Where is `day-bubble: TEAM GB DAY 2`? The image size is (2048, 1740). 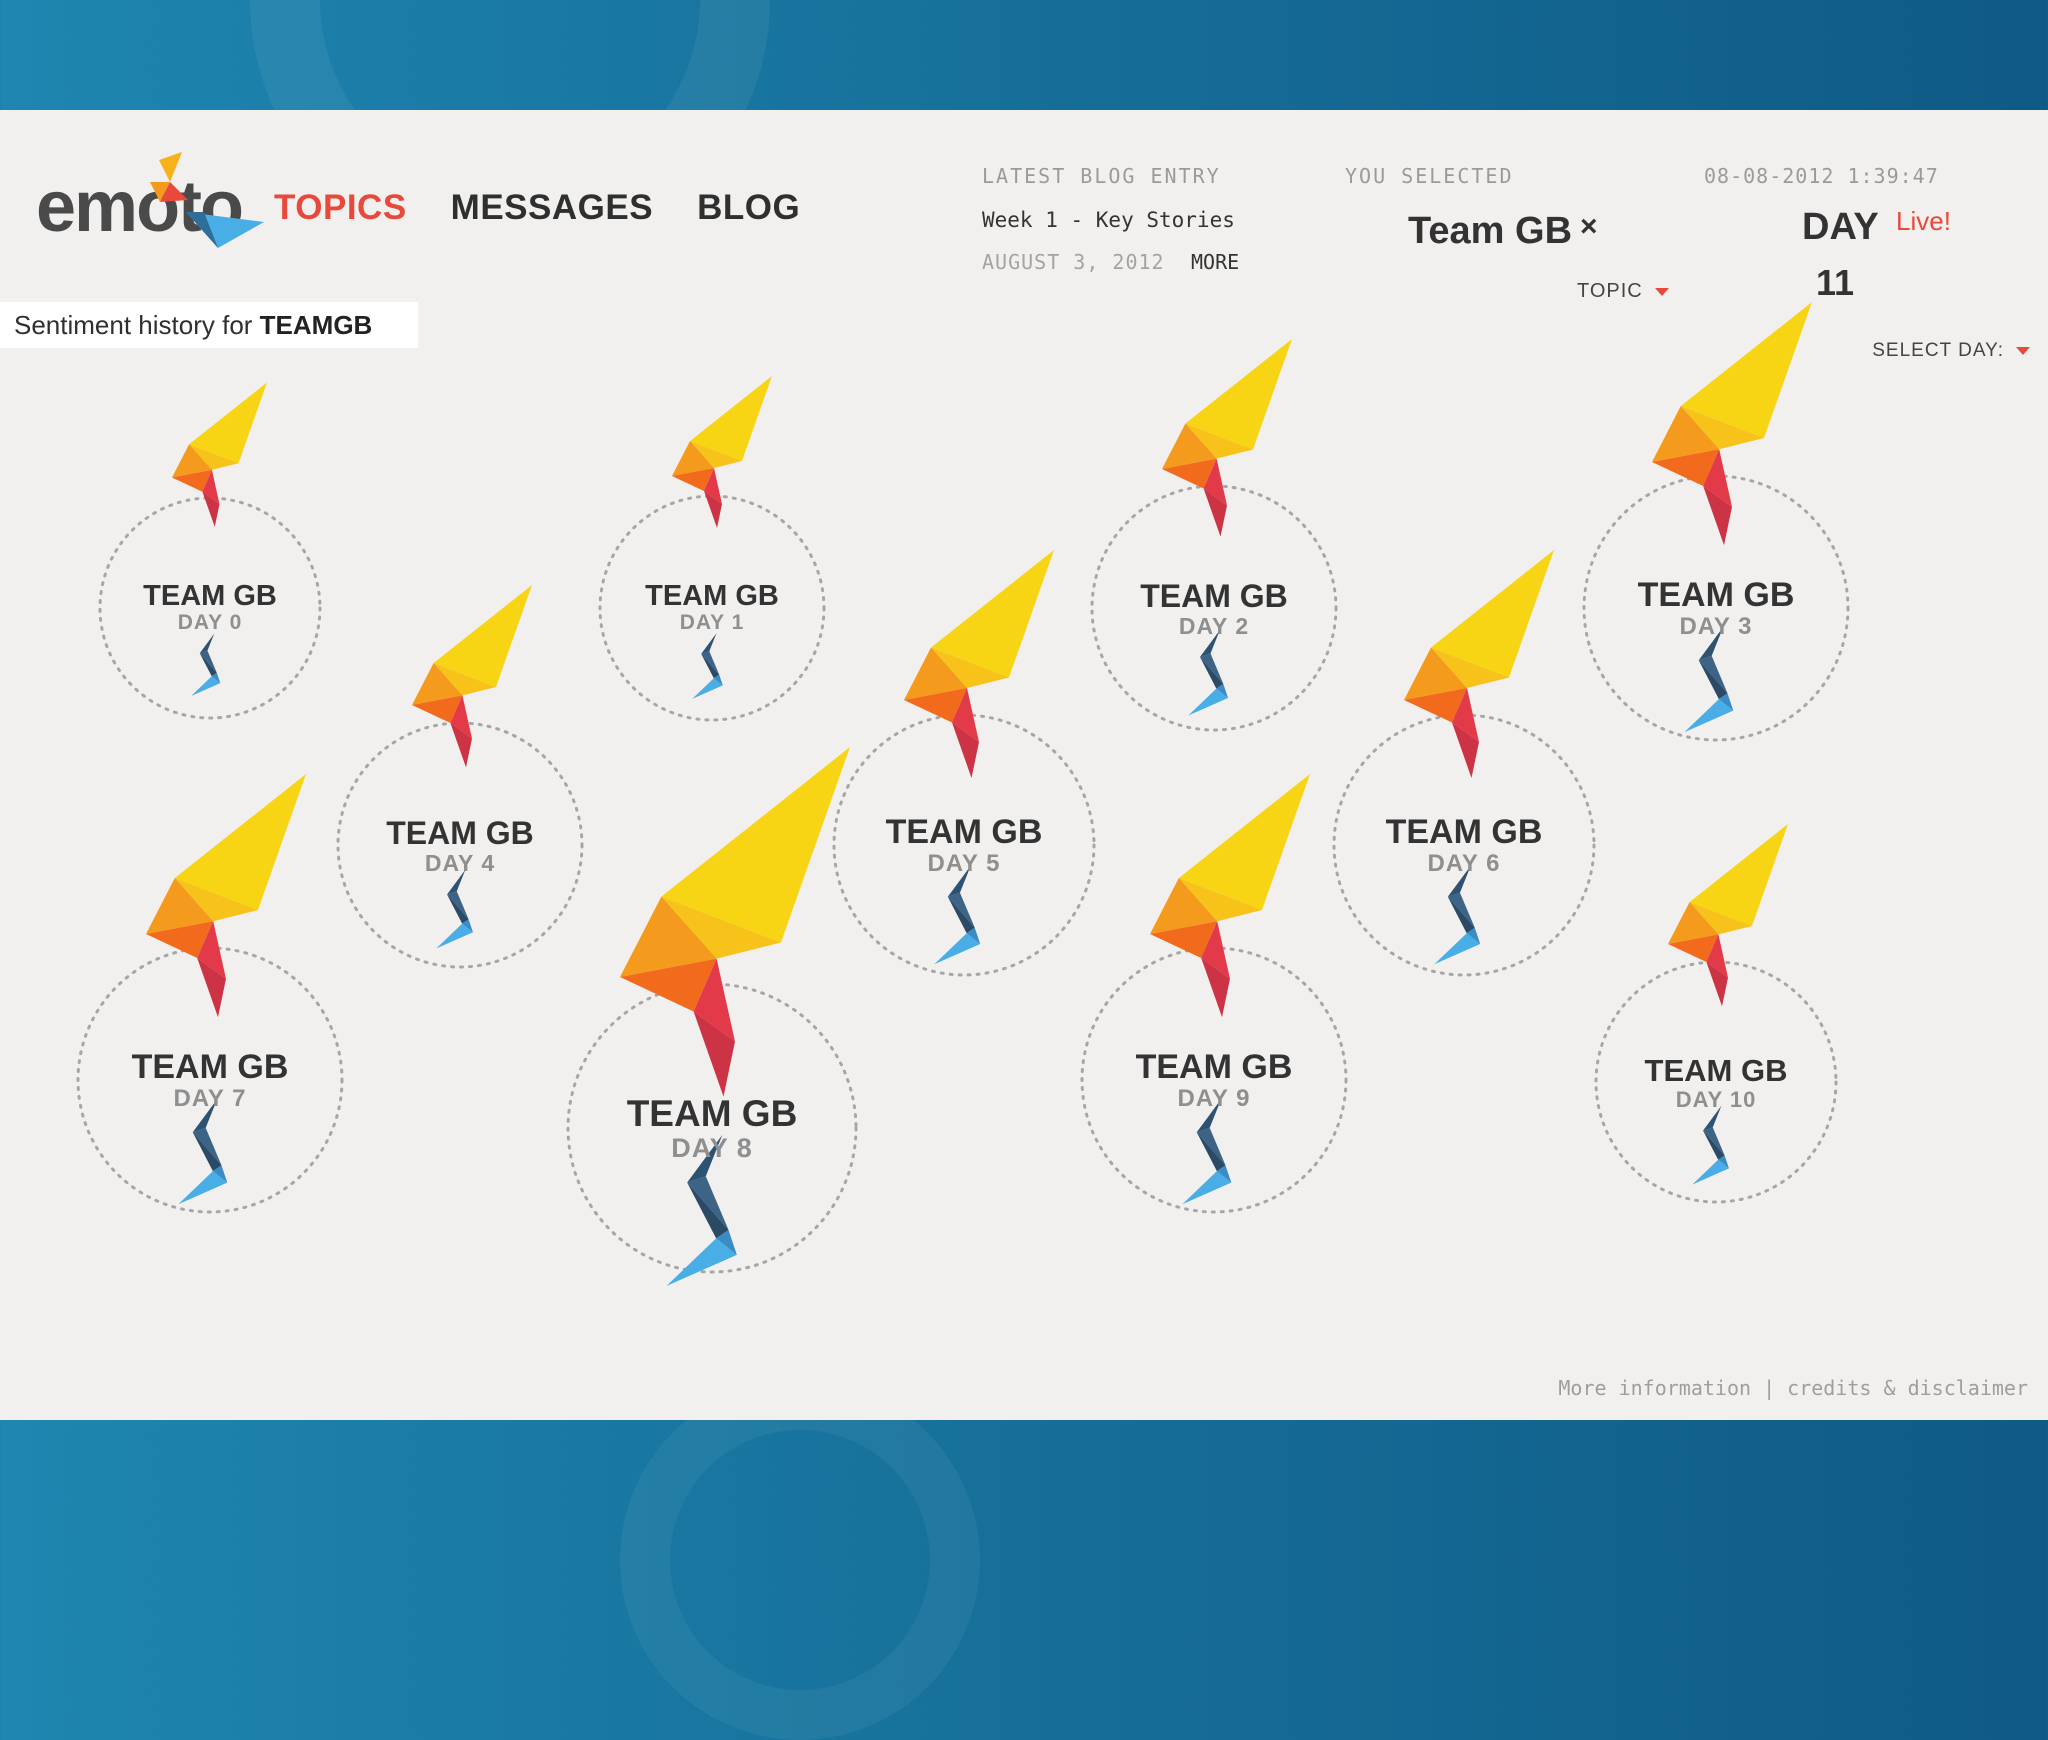 day-bubble: TEAM GB DAY 2 is located at coordinates (1214, 608).